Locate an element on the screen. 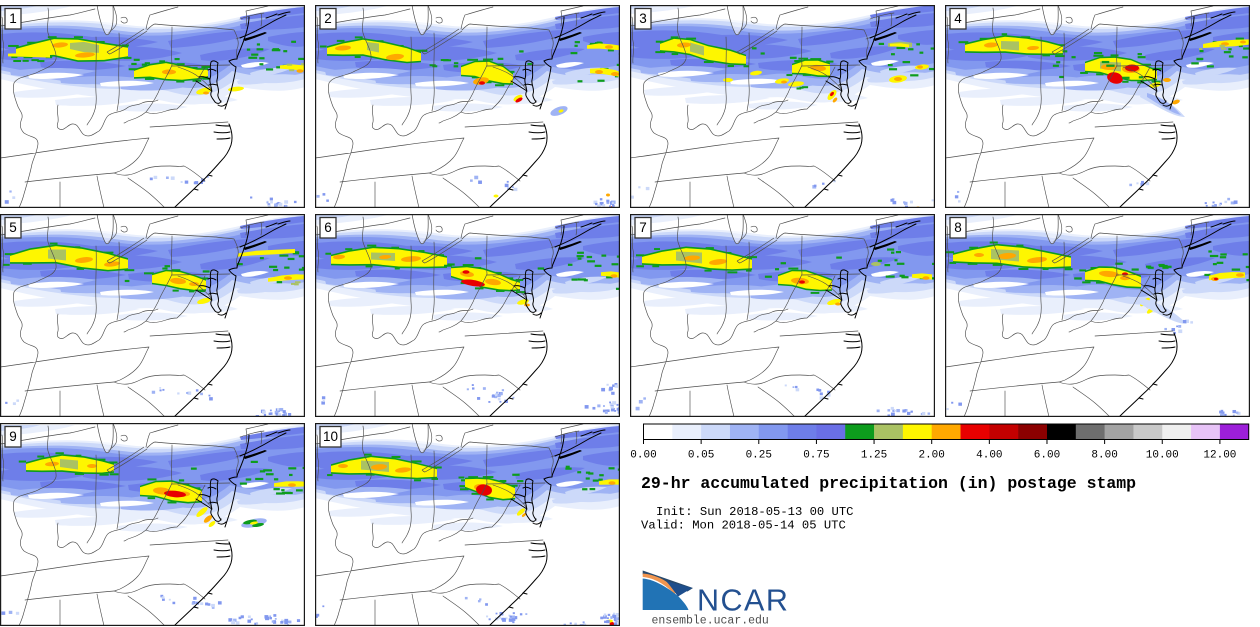 The height and width of the screenshot is (627, 1260). svg-text: 1 is located at coordinates (13, 18).